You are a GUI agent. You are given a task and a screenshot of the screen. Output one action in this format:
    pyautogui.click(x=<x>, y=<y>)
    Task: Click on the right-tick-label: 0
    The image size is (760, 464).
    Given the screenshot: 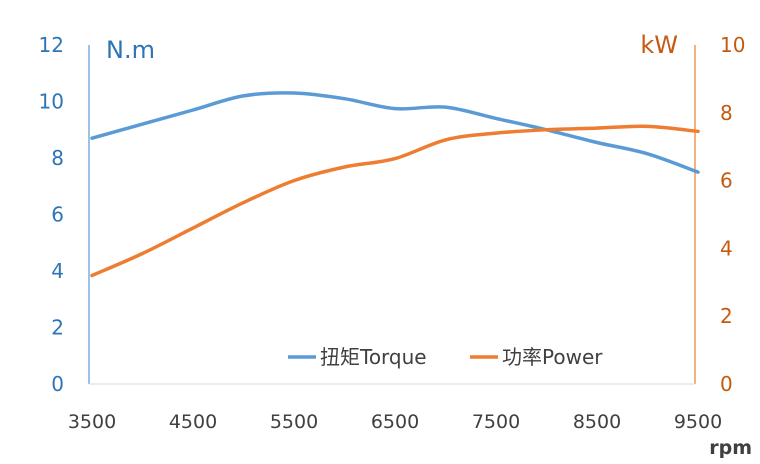 What is the action you would take?
    pyautogui.click(x=726, y=384)
    